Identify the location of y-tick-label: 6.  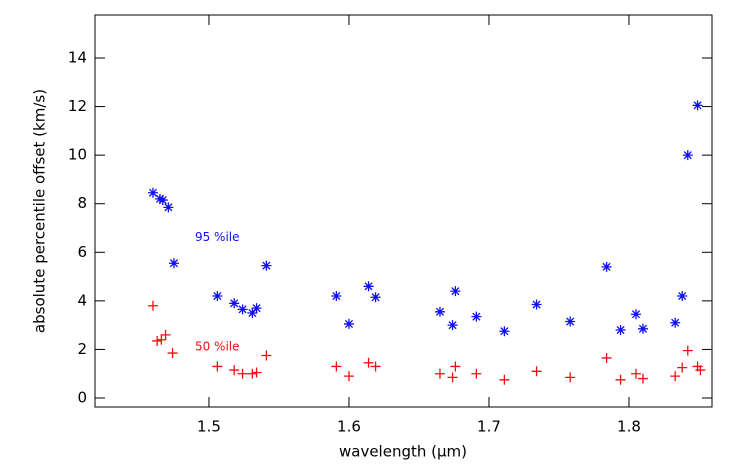
(82, 252).